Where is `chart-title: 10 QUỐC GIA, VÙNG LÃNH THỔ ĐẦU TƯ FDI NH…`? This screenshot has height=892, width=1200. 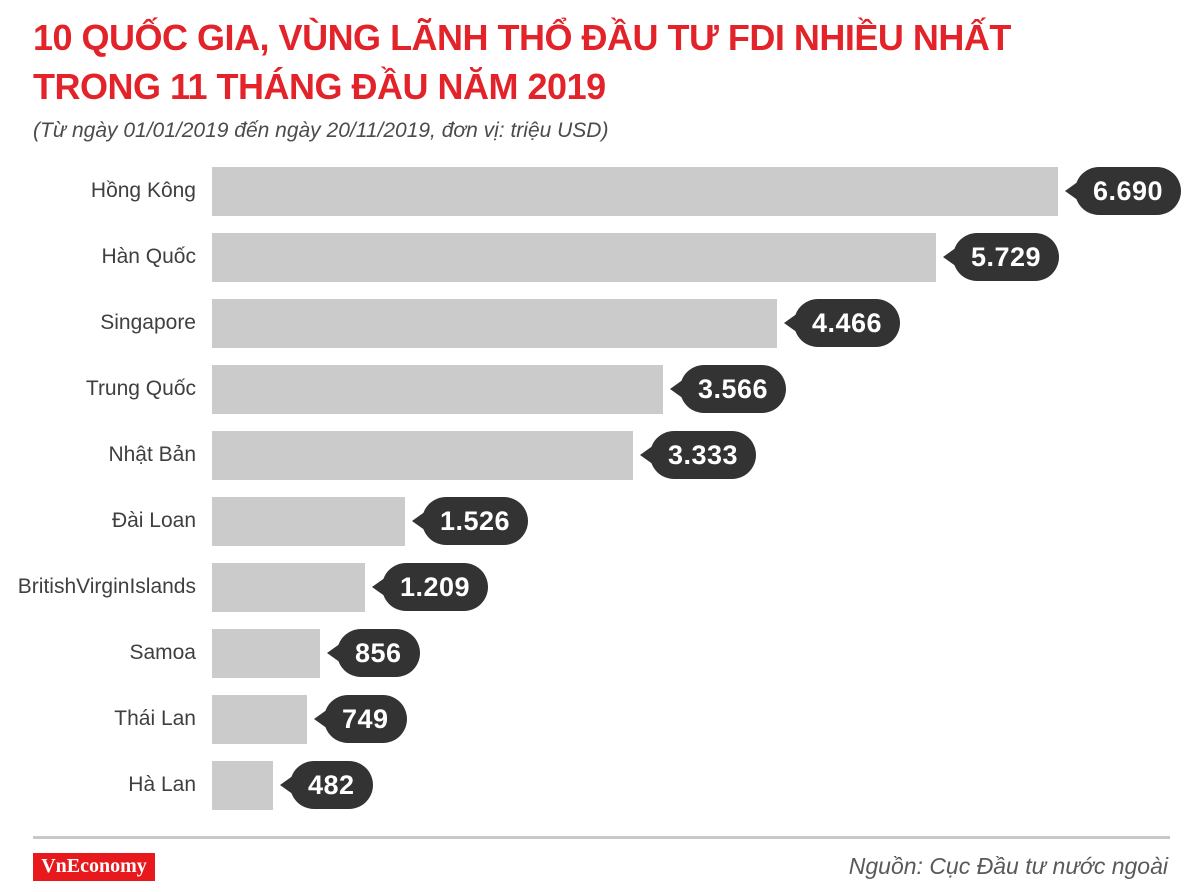 chart-title: 10 QUỐC GIA, VÙNG LÃNH THỔ ĐẦU TƯ FDI NH… is located at coordinates (616, 63).